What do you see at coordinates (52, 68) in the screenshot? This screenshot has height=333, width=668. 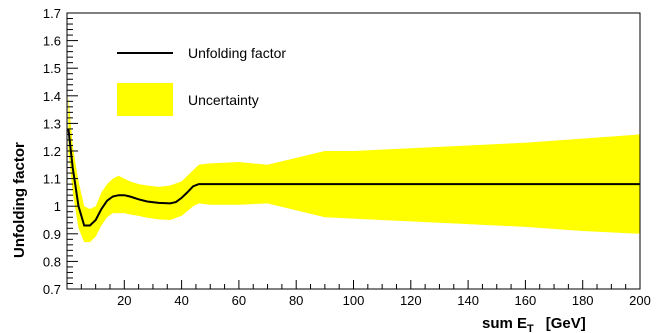 I see `y-tick-label: 1.5` at bounding box center [52, 68].